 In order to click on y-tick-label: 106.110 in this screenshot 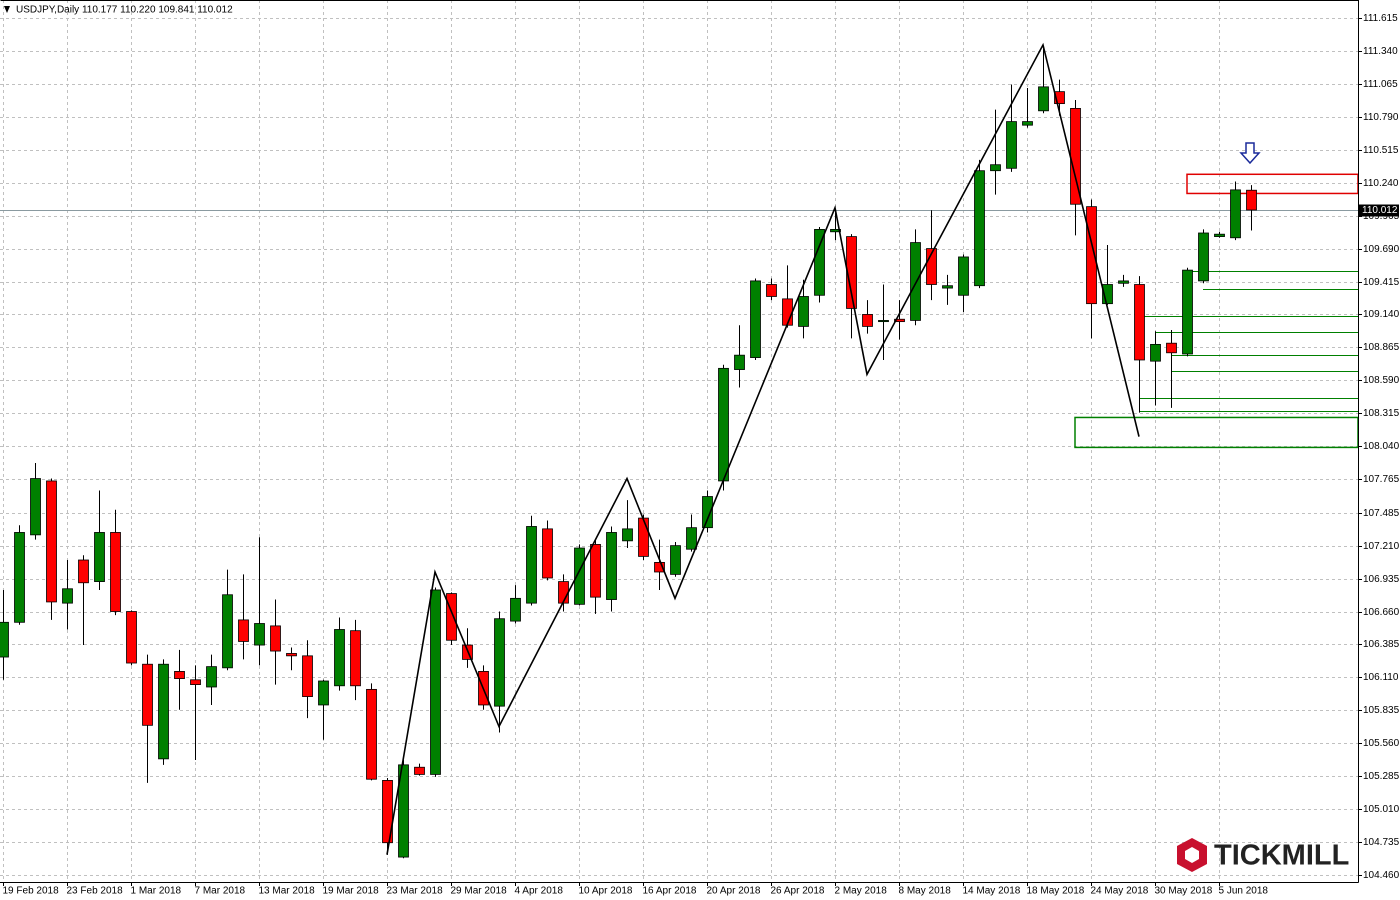, I will do `click(1381, 677)`.